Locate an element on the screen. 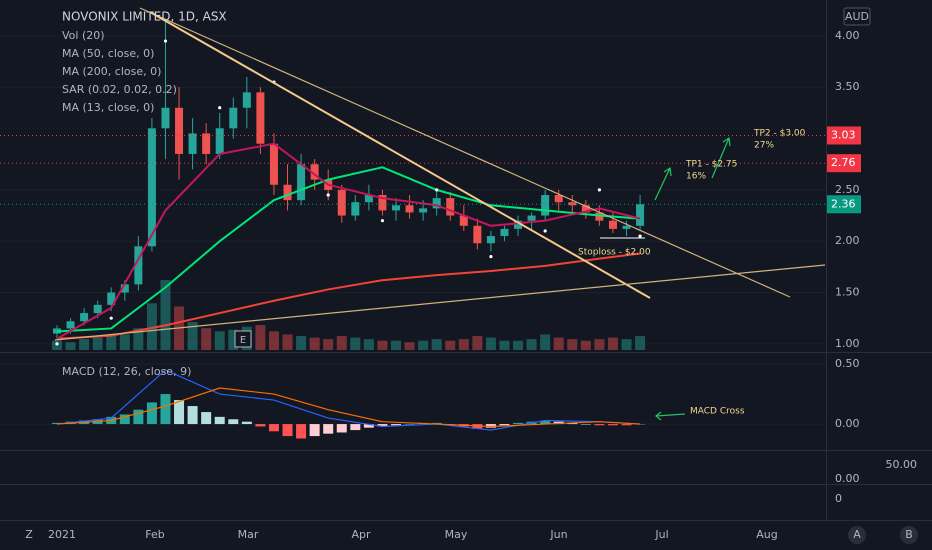 The width and height of the screenshot is (932, 550). price-tag is located at coordinates (844, 204).